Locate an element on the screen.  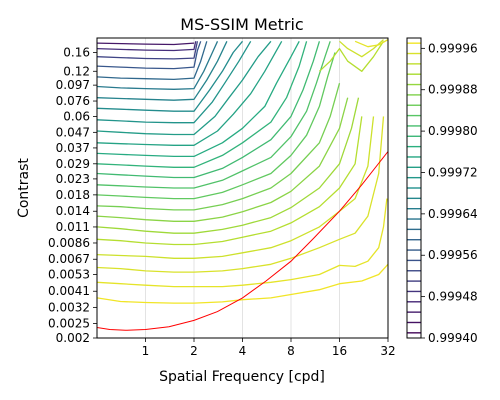
y-tick-label: 0.037 is located at coordinates (73, 148).